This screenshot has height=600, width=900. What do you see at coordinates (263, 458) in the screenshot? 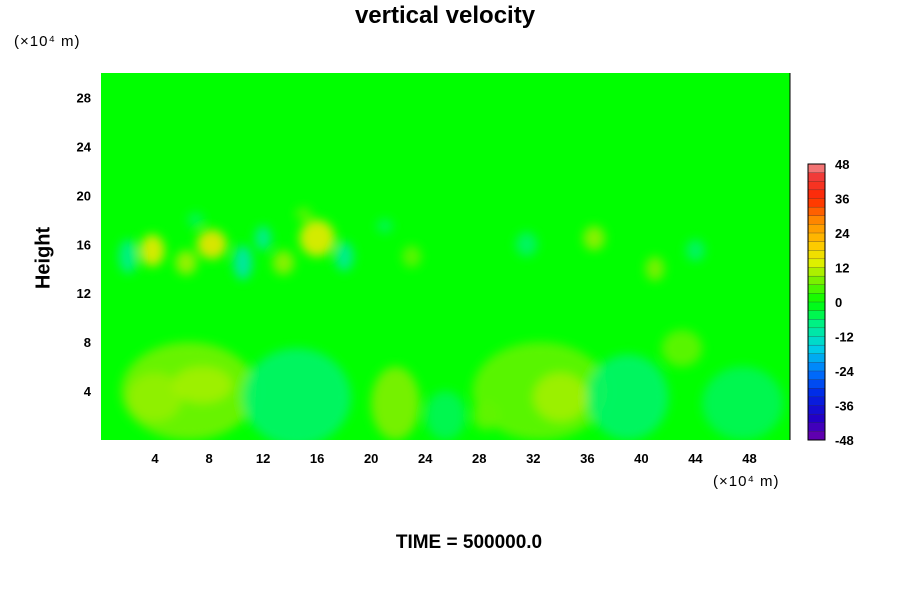
I see `x-tick-label: 12` at bounding box center [263, 458].